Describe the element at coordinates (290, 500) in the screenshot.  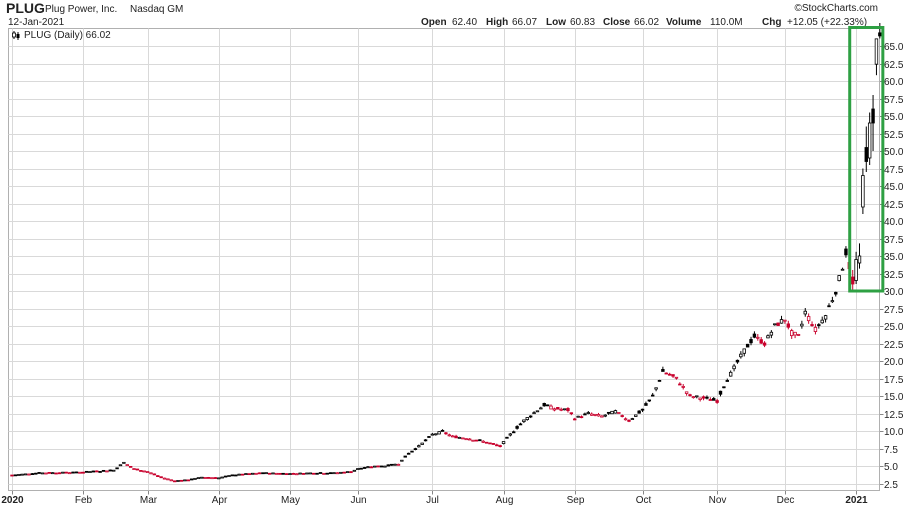
I see `x-tick-label: May` at that location.